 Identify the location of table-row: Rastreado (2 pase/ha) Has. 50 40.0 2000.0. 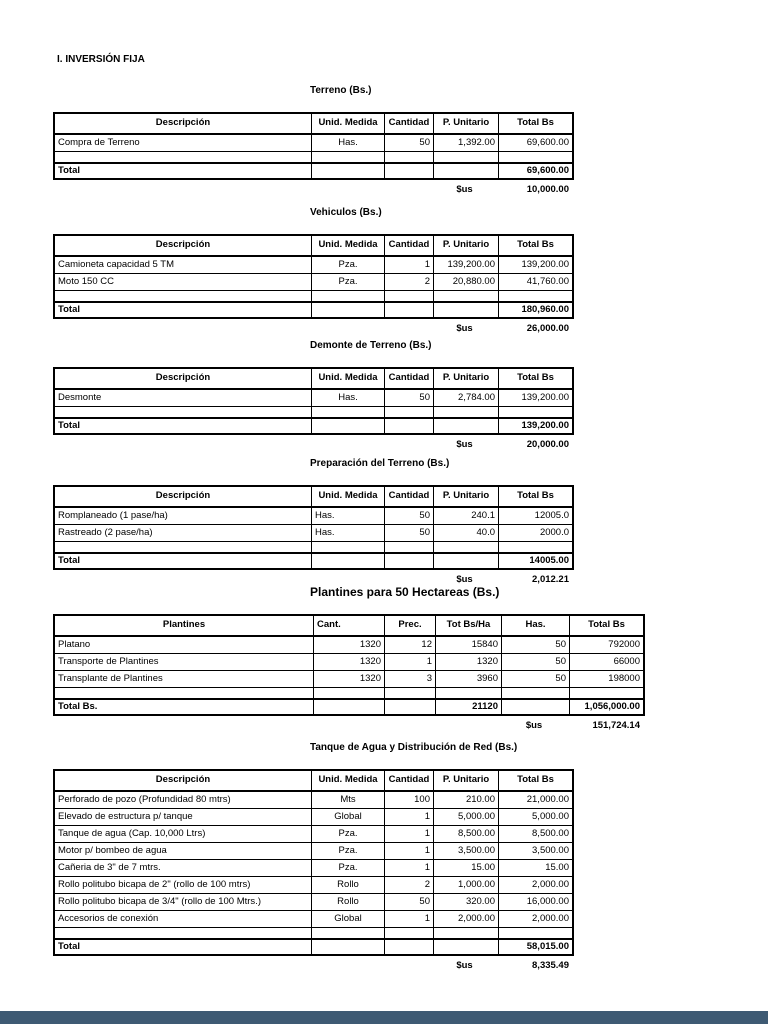
(313, 533).